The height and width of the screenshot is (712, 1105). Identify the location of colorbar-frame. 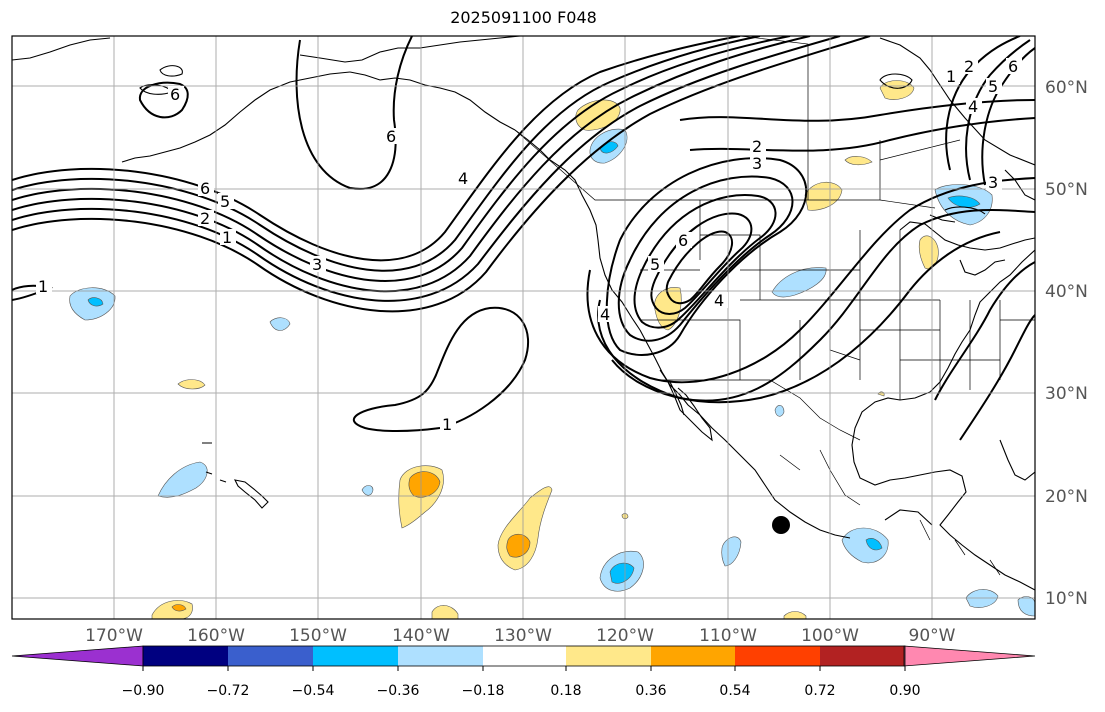
(524, 656).